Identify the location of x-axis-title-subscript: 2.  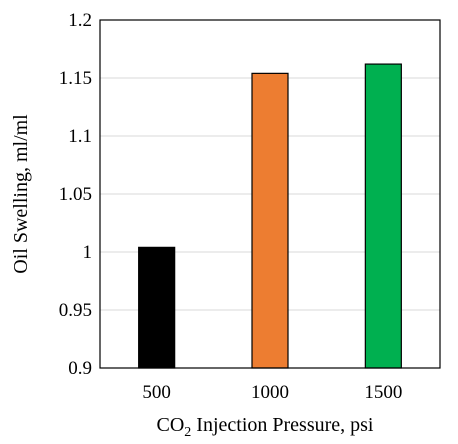
(187, 432).